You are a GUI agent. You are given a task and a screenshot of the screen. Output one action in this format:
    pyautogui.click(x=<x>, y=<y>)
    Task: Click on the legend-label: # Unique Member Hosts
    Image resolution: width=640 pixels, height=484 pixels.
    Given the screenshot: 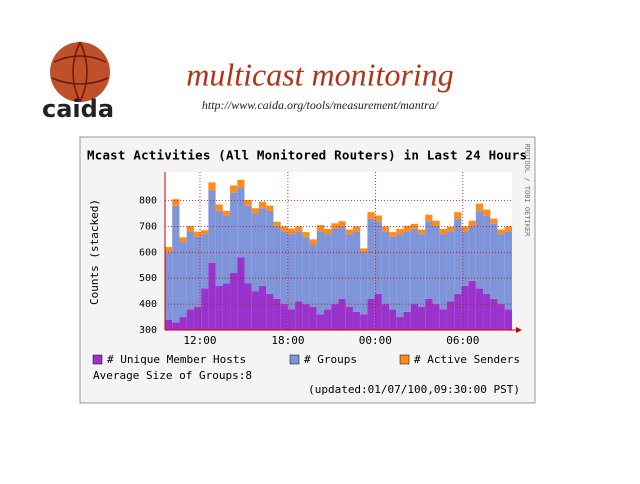 What is the action you would take?
    pyautogui.click(x=176, y=359)
    